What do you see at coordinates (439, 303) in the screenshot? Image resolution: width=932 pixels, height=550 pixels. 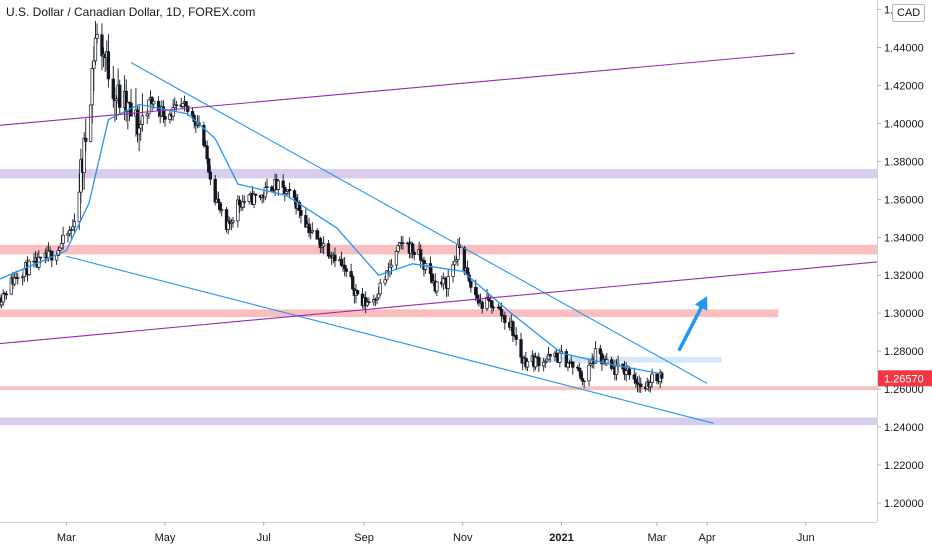 I see `rising-lower-trendline` at bounding box center [439, 303].